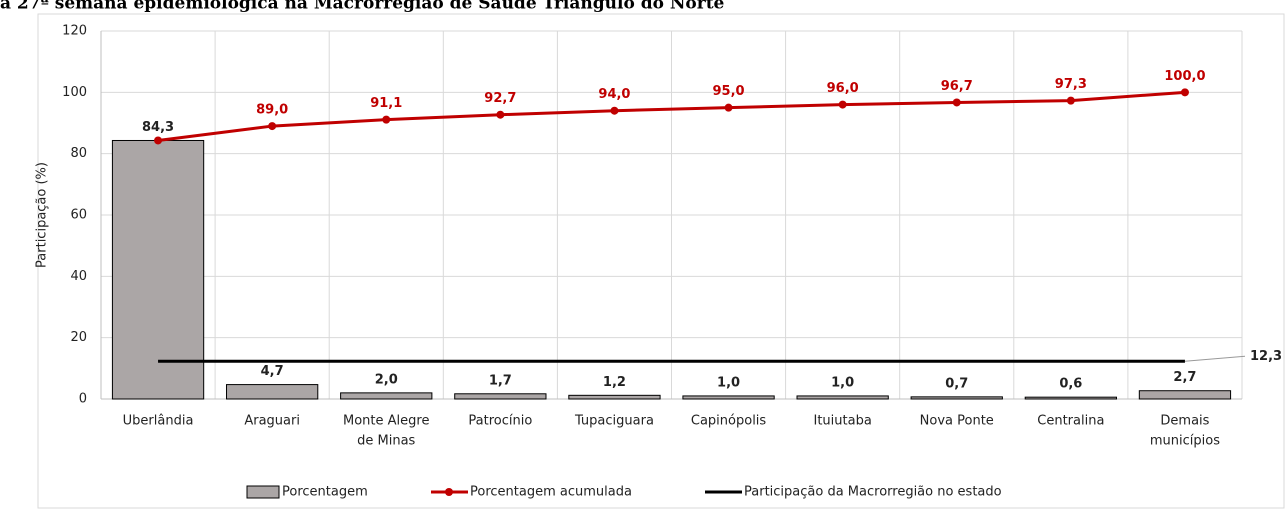  I want to click on legend-label: Participação da Macrorregião no estado, so click(873, 492).